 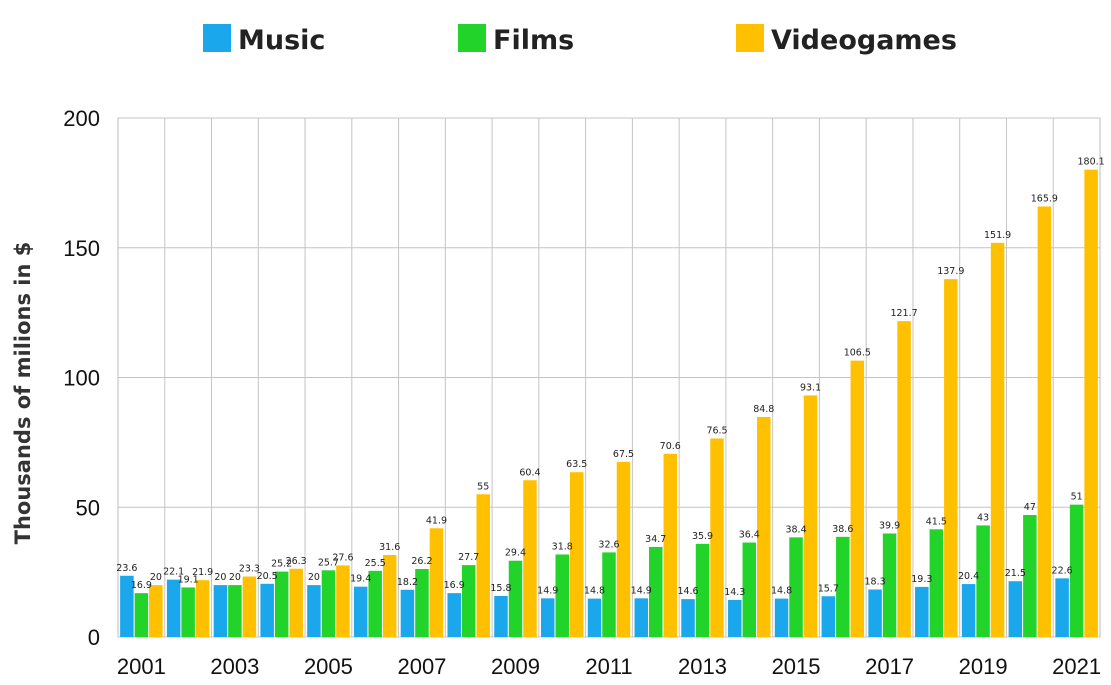 What do you see at coordinates (842, 529) in the screenshot?
I see `data-label: 38.6` at bounding box center [842, 529].